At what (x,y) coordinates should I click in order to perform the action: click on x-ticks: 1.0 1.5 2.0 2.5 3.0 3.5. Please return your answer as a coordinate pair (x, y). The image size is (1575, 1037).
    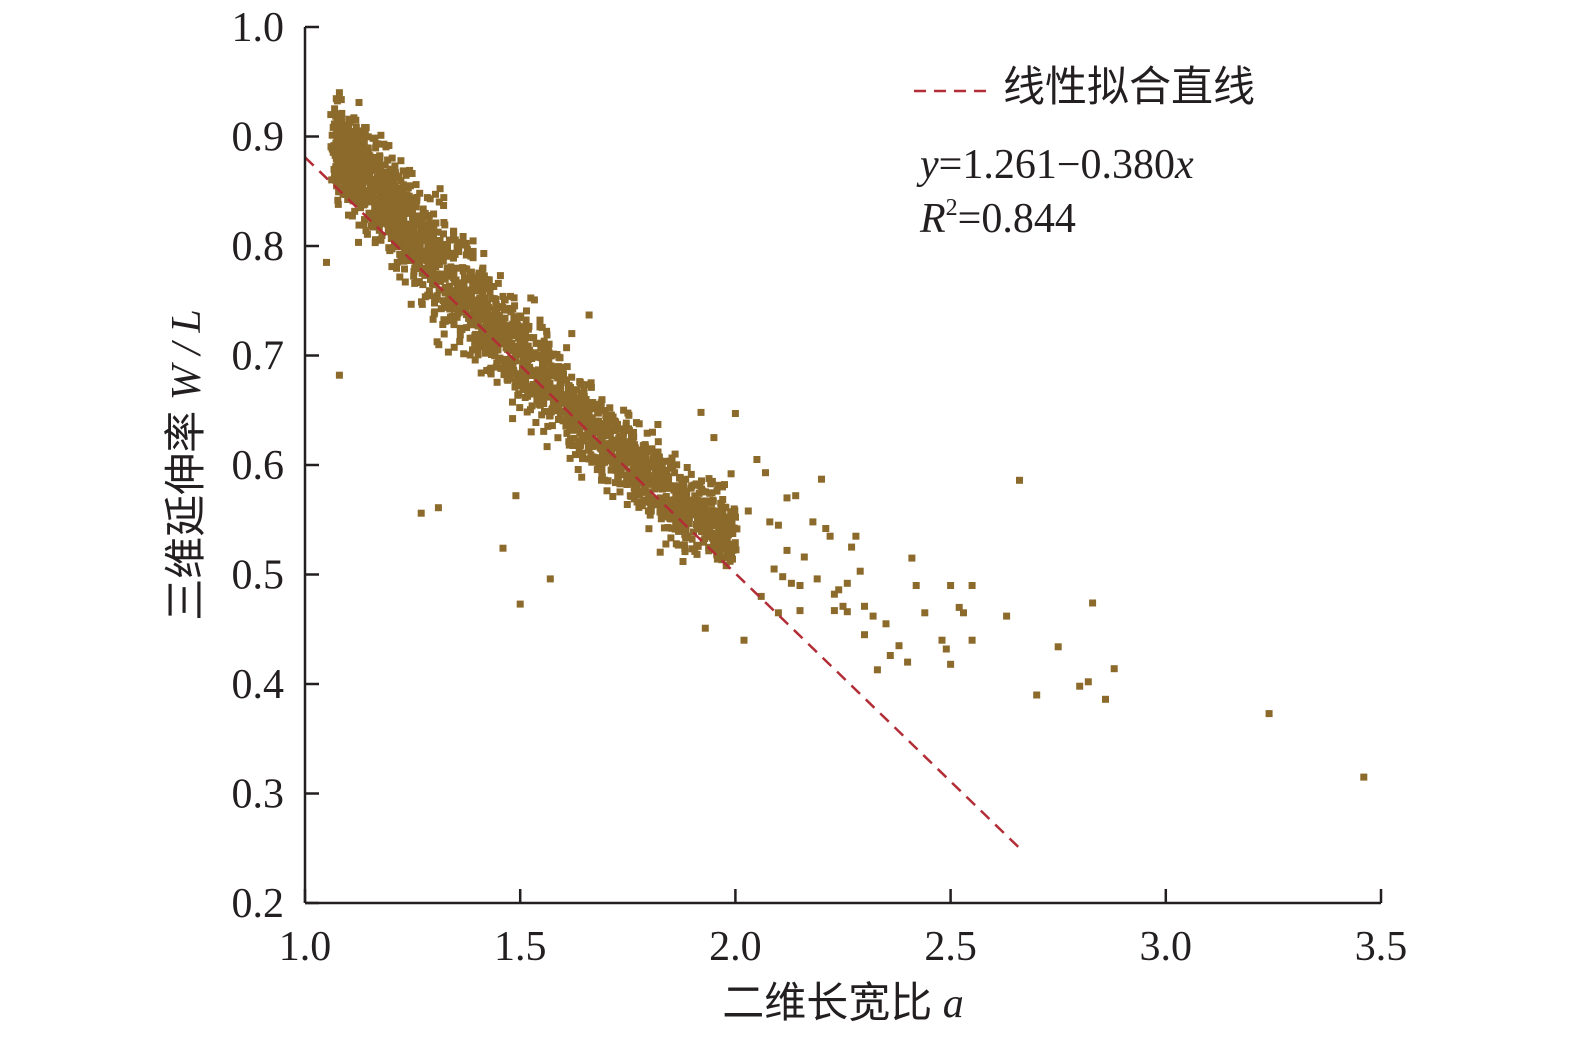
    Looking at the image, I should click on (843, 929).